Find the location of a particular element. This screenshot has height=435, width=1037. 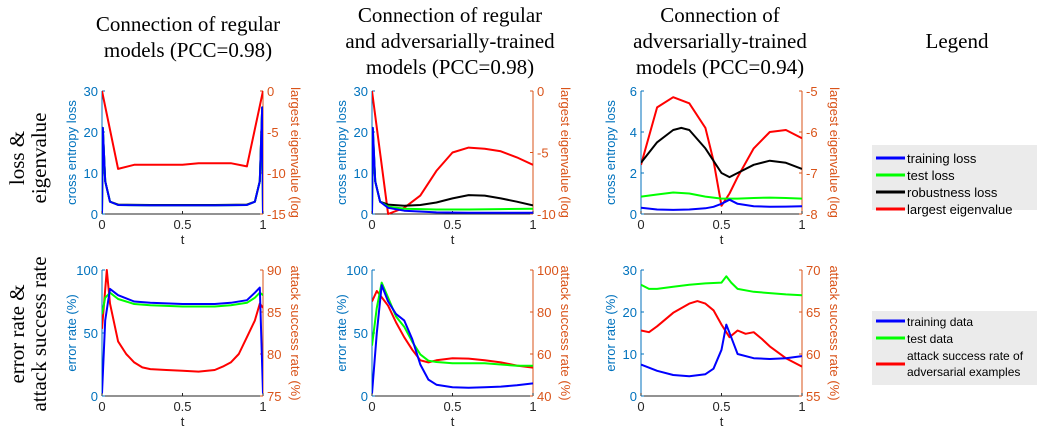

y-tick-right-label: 85 is located at coordinates (274, 312).